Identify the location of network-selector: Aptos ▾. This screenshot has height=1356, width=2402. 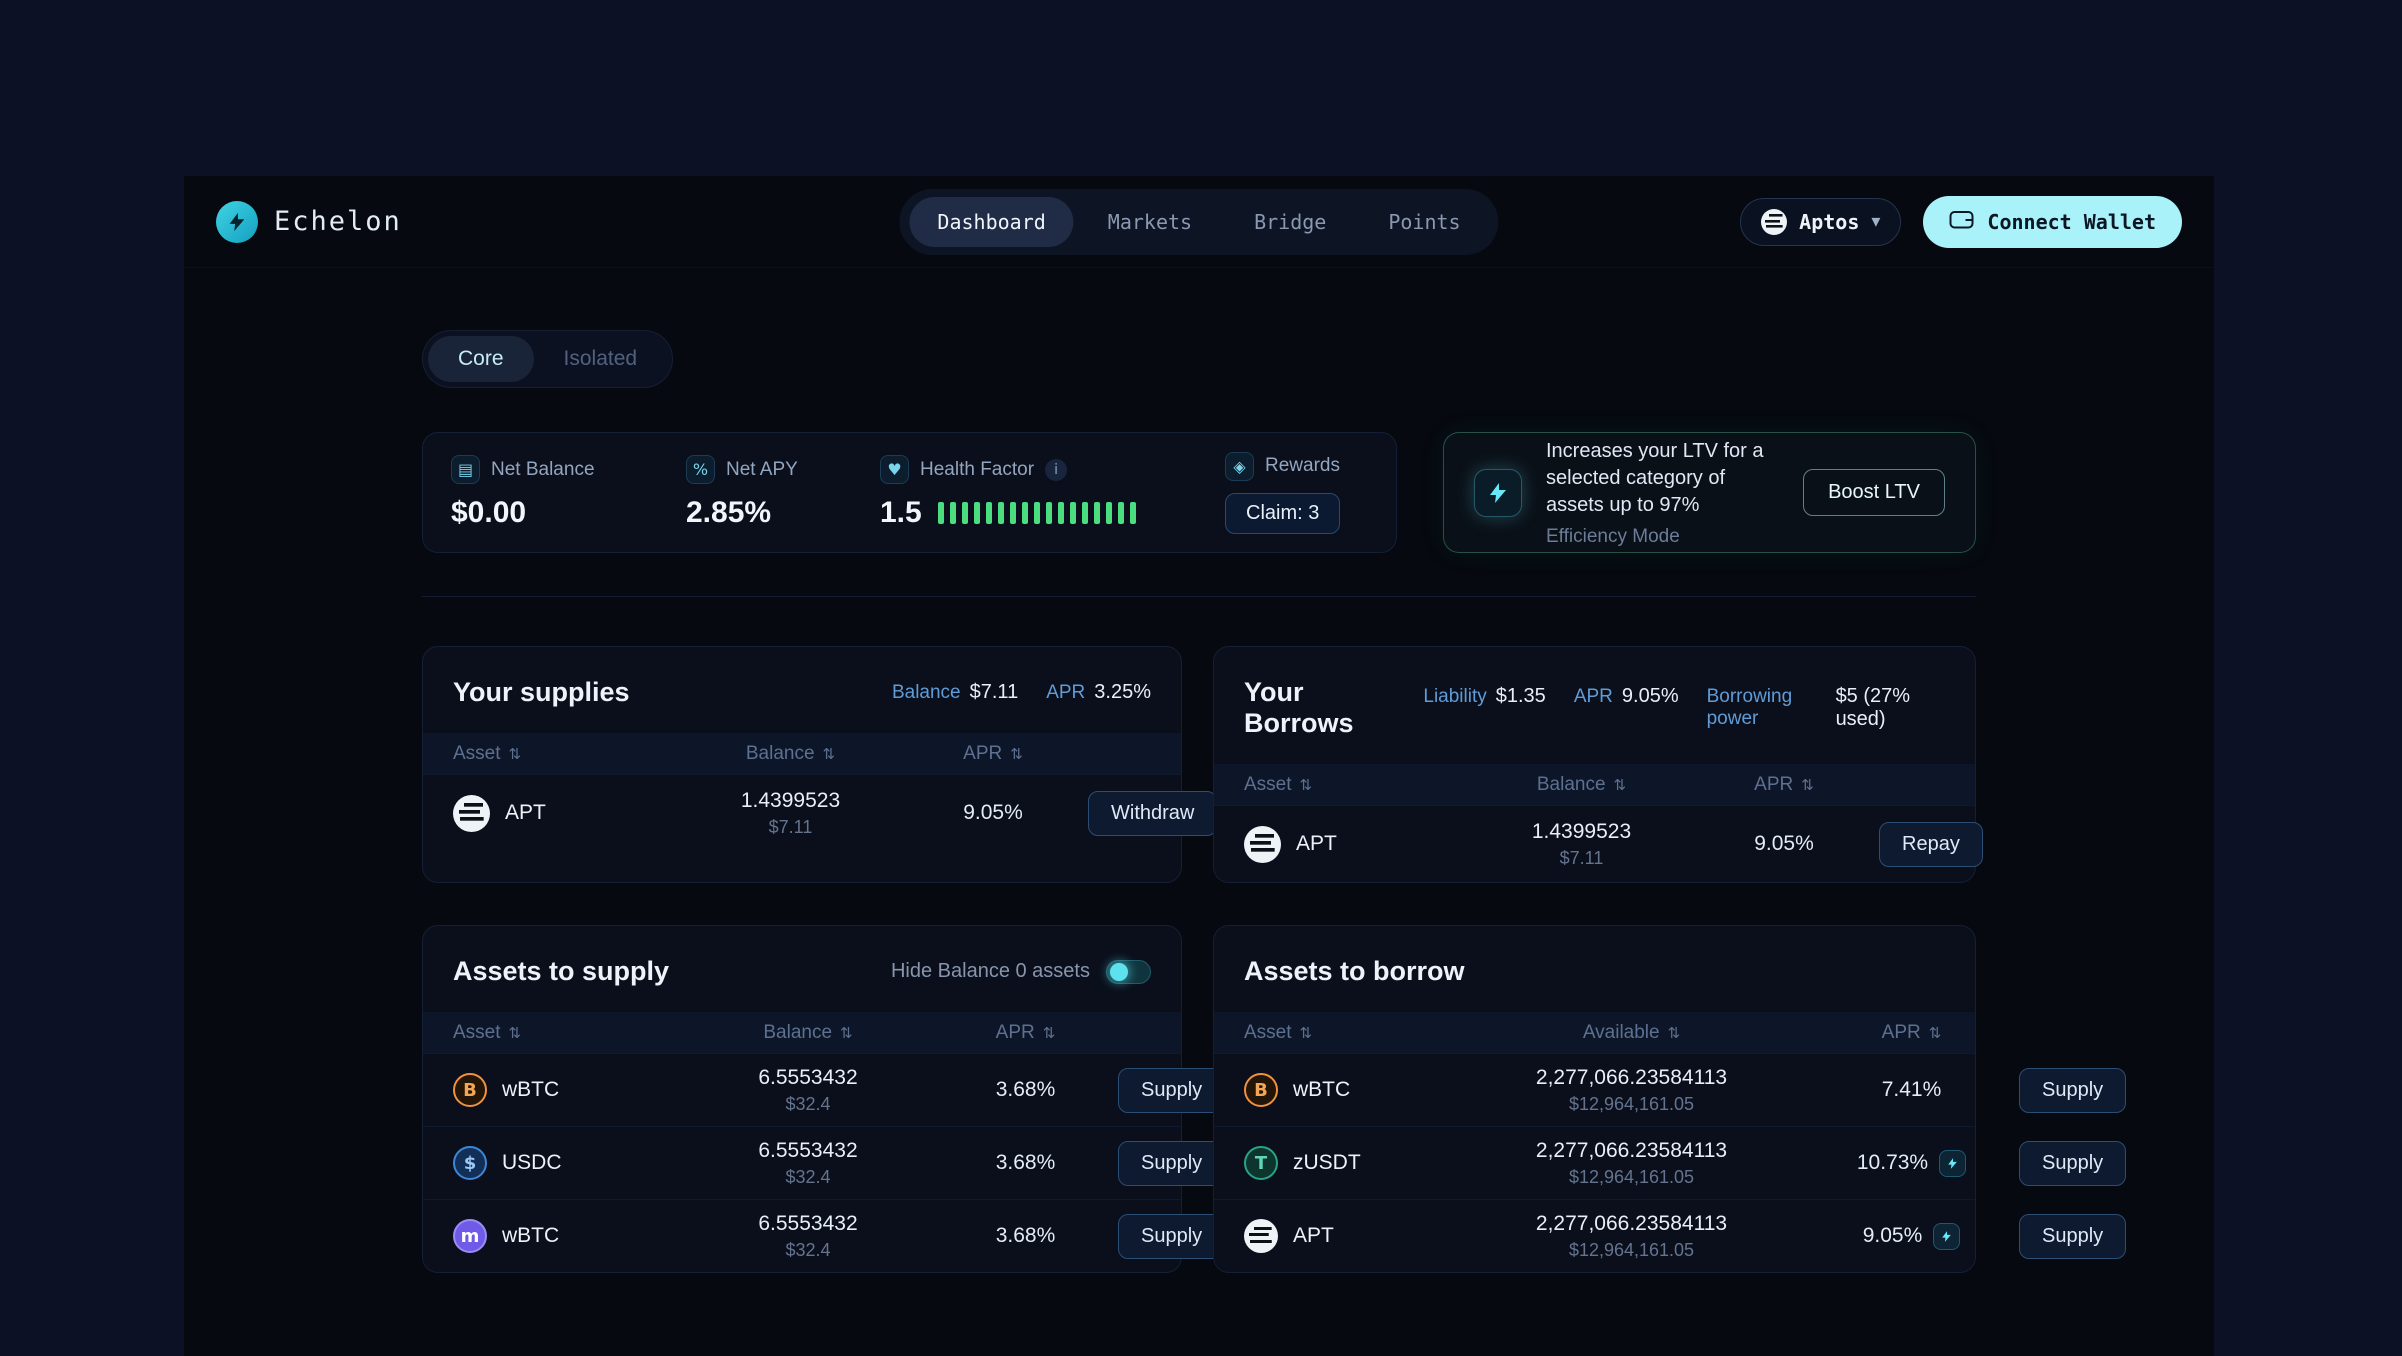
(1821, 221).